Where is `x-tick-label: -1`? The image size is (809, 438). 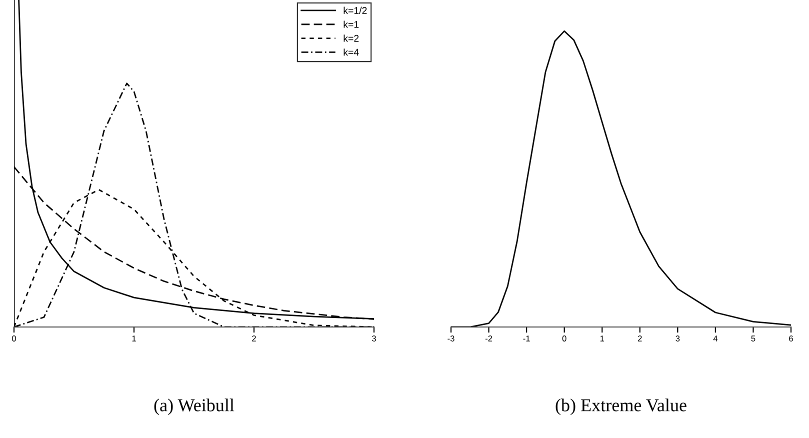 x-tick-label: -1 is located at coordinates (526, 339).